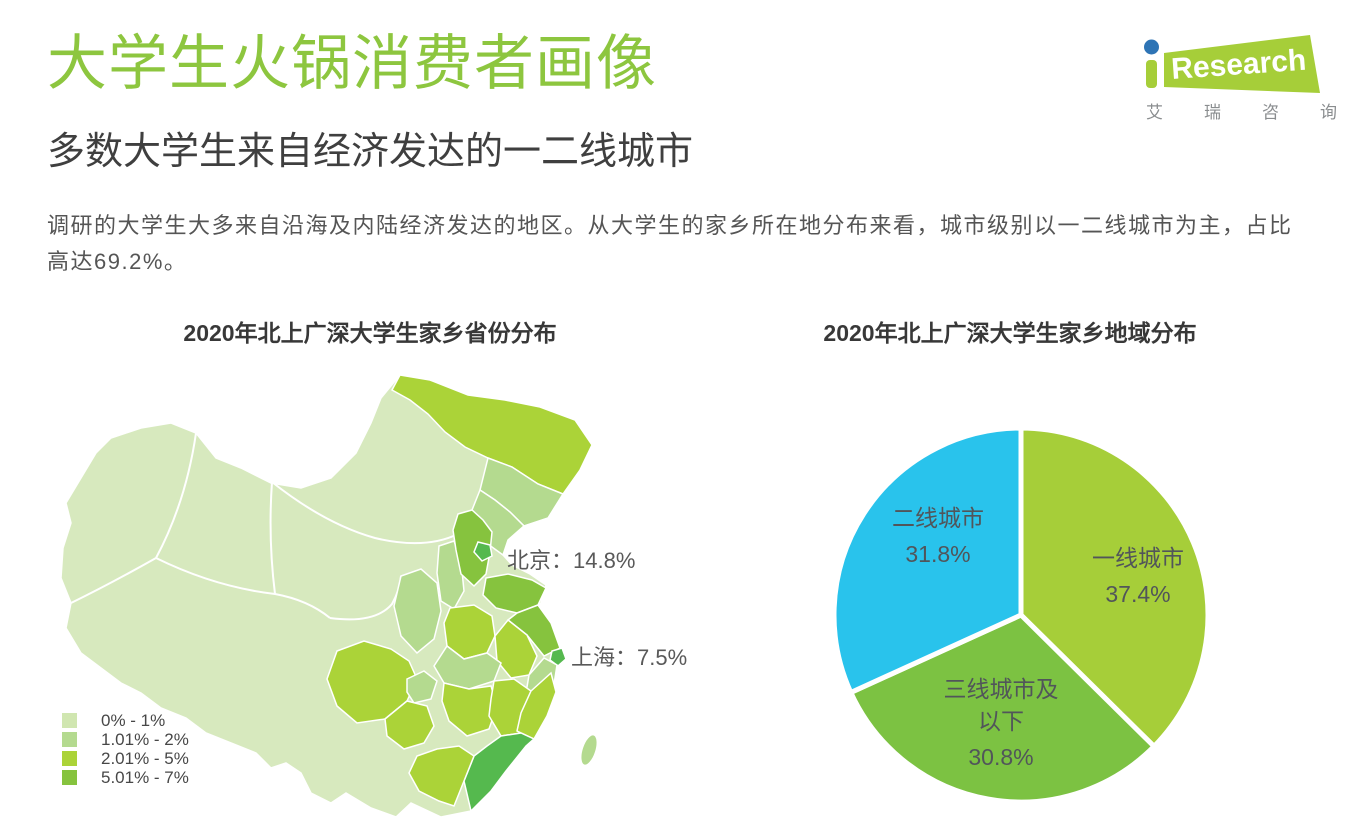 This screenshot has width=1360, height=832. I want to click on pie-label-tier1-name: 一线城市, so click(1138, 558).